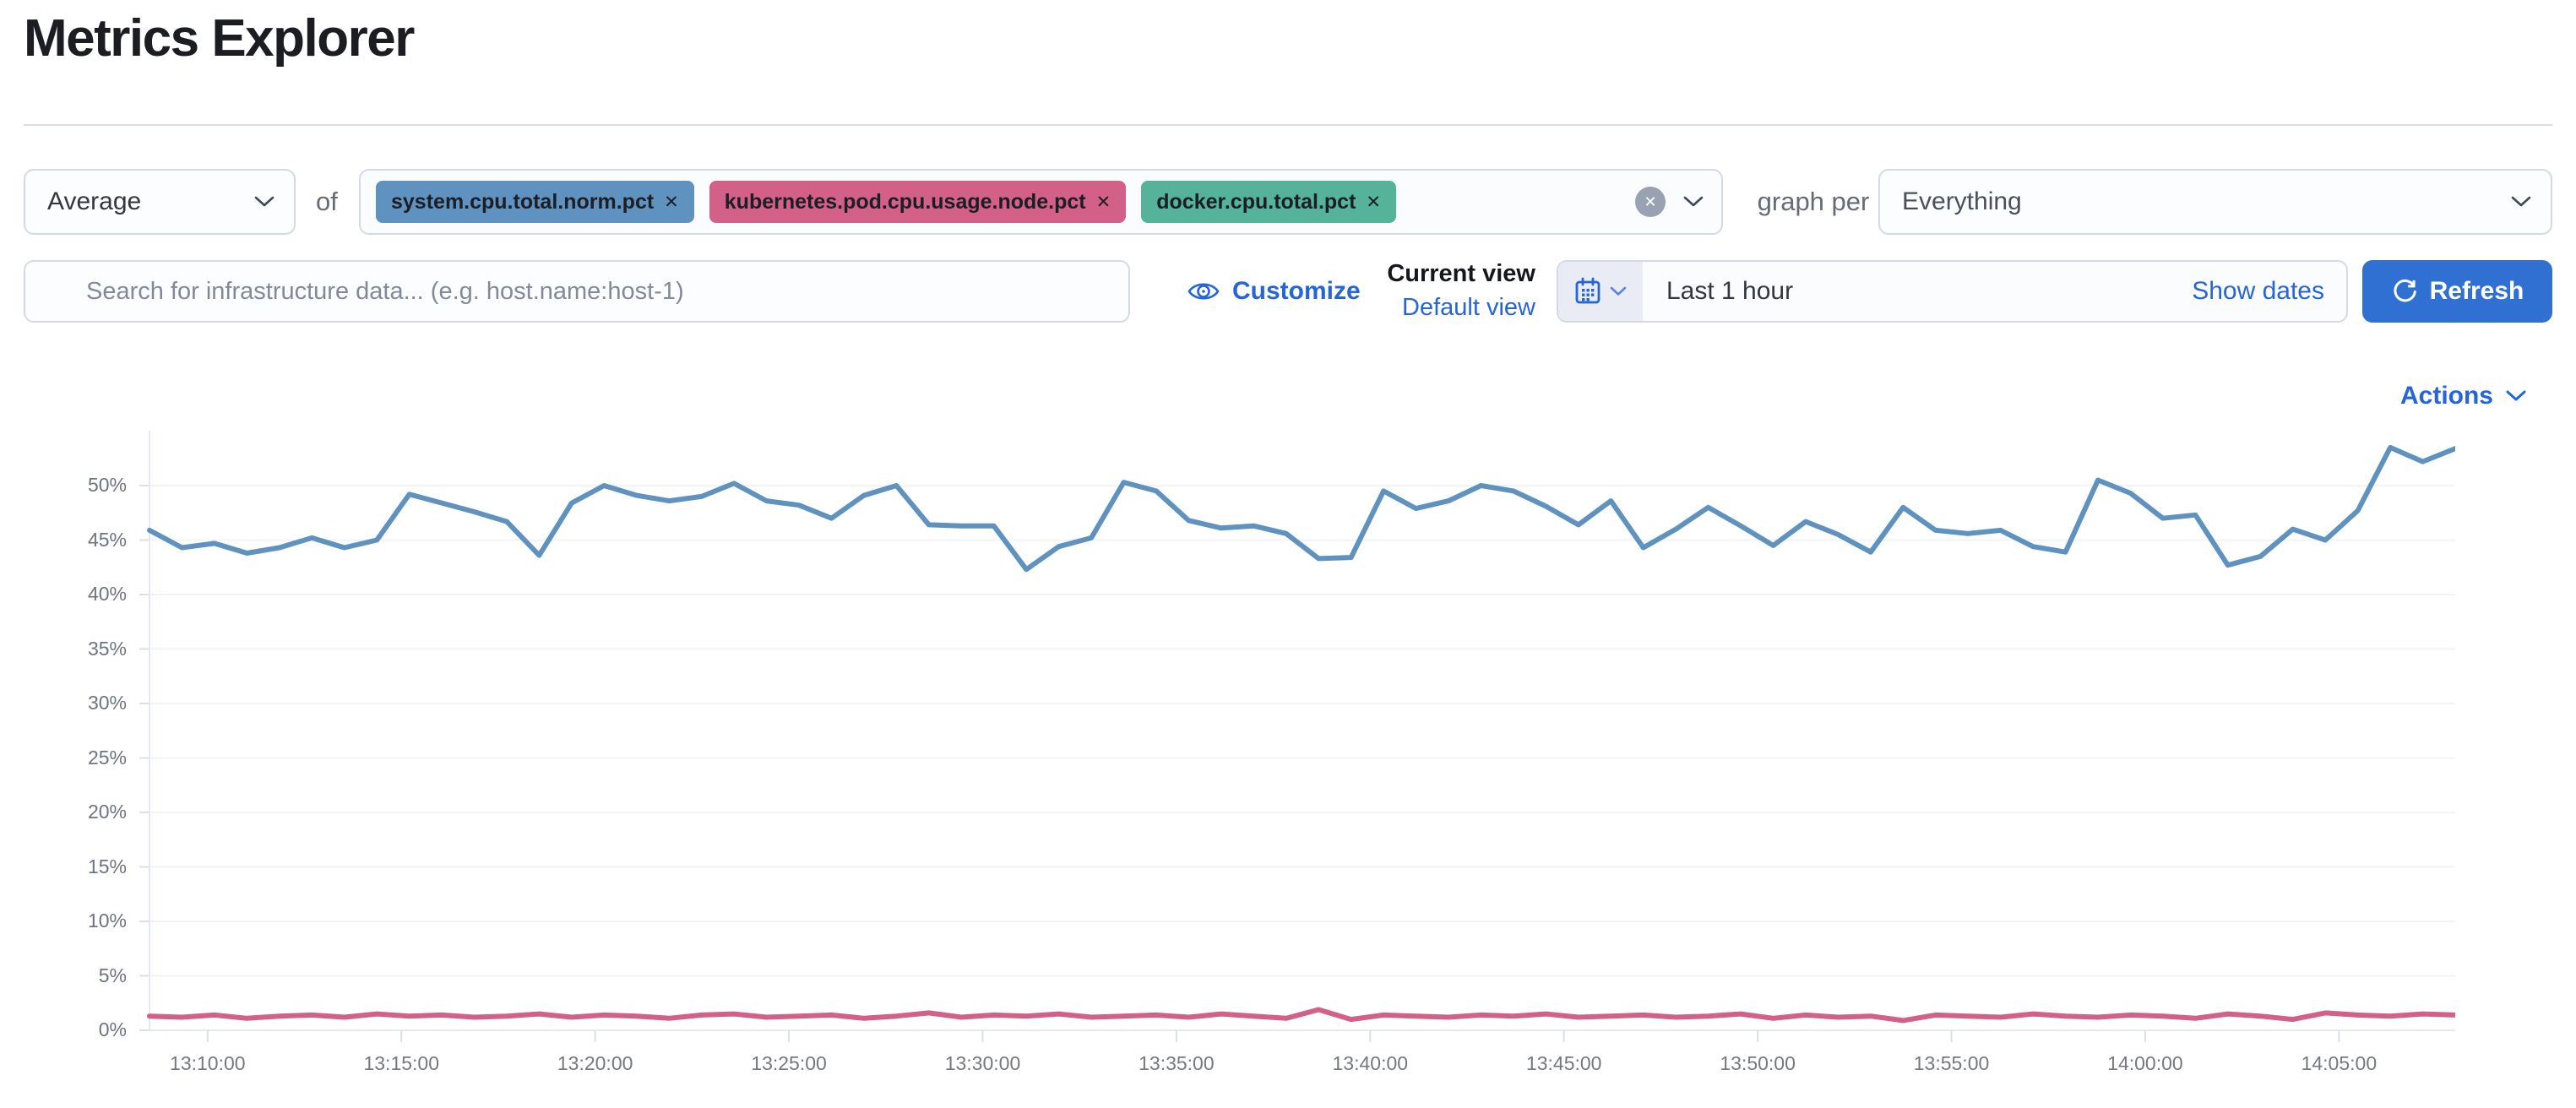 The height and width of the screenshot is (1108, 2576). What do you see at coordinates (1758, 1063) in the screenshot?
I see `x-tick-label: 13:50:00` at bounding box center [1758, 1063].